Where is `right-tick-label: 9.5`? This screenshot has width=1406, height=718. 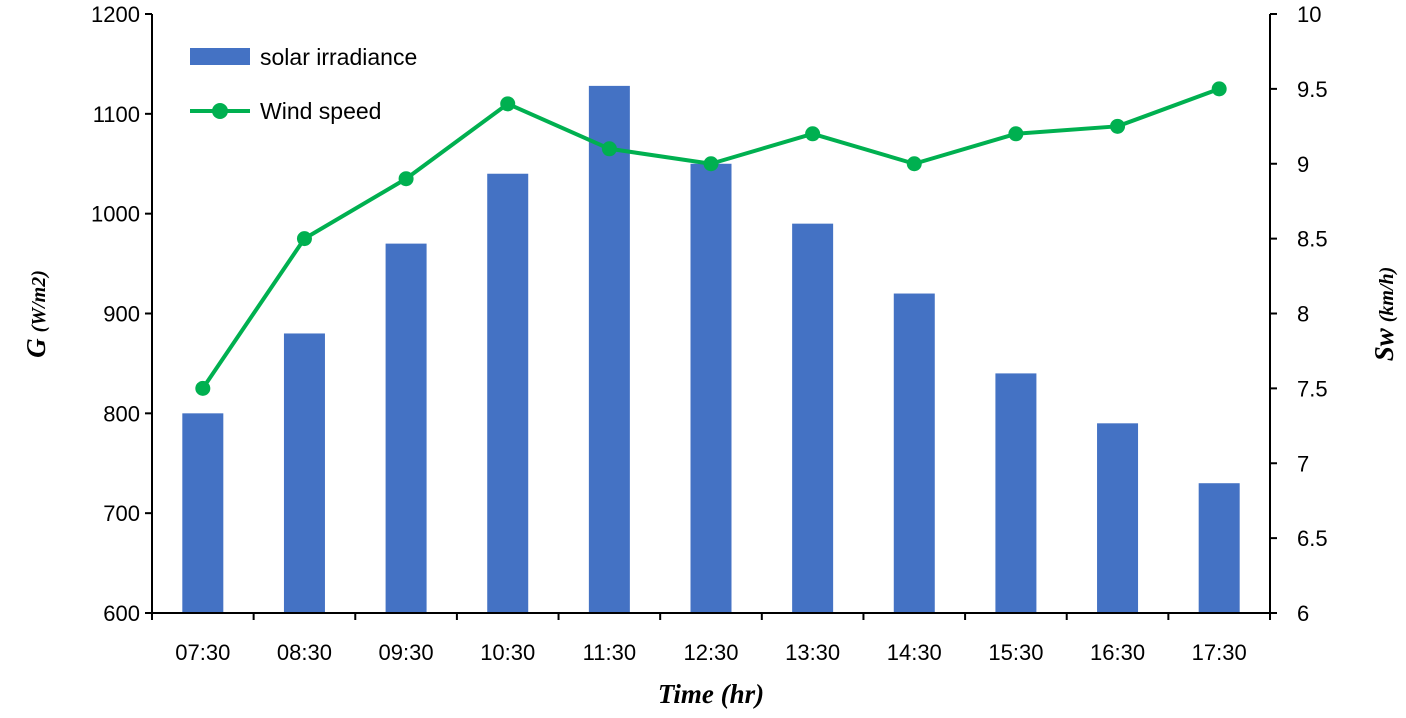
right-tick-label: 9.5 is located at coordinates (1312, 89).